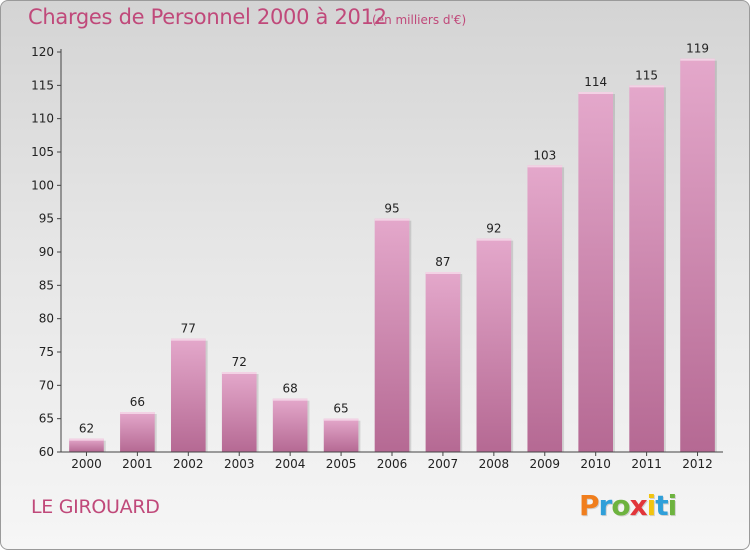 This screenshot has height=550, width=750. Describe the element at coordinates (605, 505) in the screenshot. I see `logo-letter: r` at that location.